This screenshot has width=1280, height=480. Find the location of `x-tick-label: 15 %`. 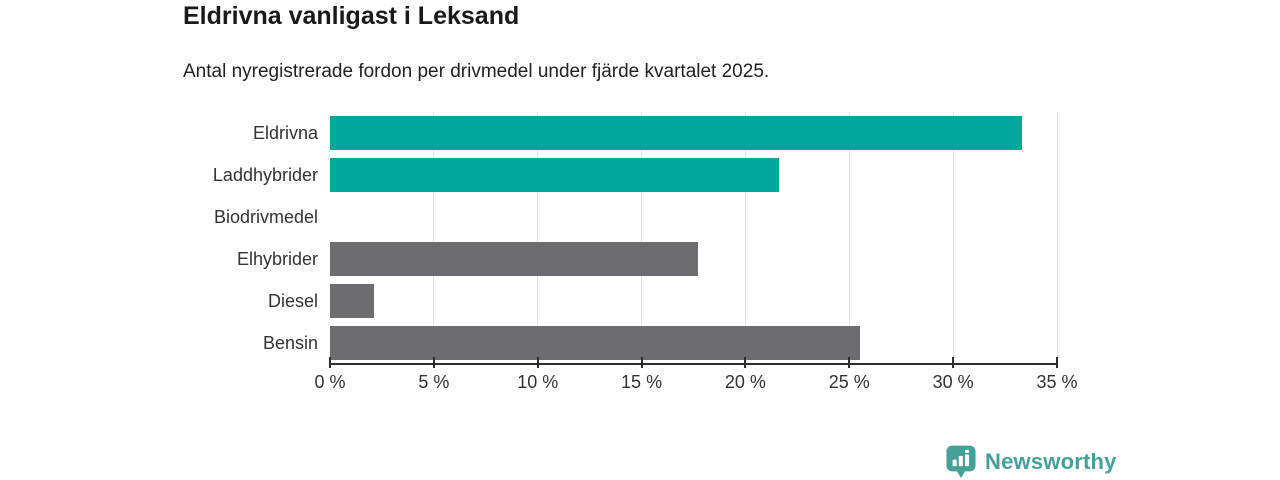

x-tick-label: 15 % is located at coordinates (642, 382).